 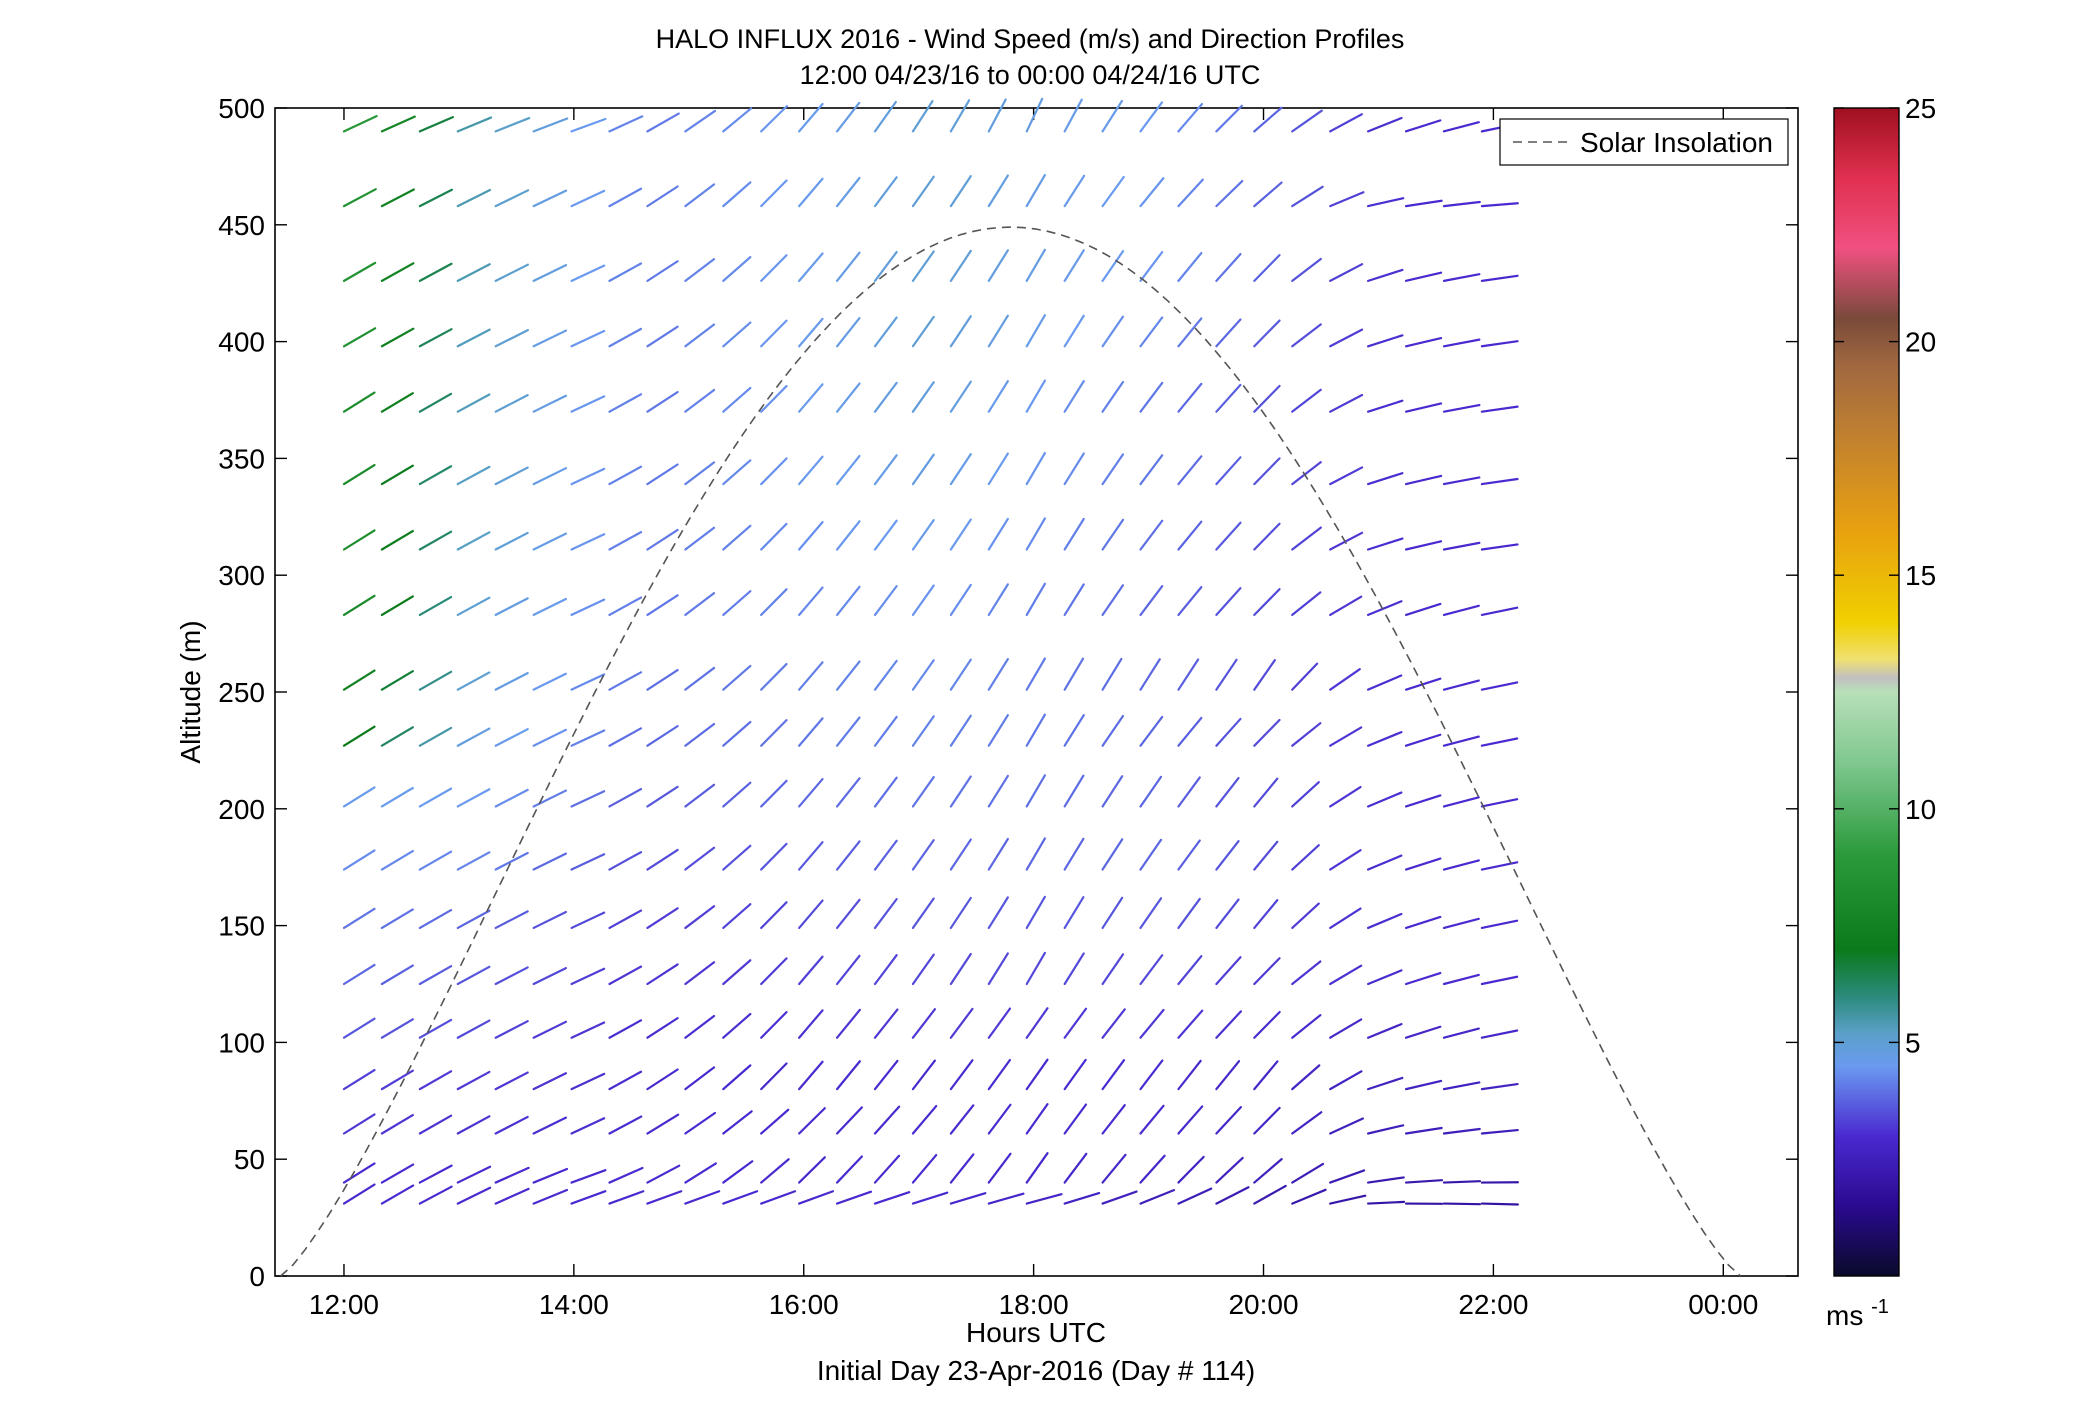 I want to click on colorbar-tick-label: 25, so click(x=1920, y=108).